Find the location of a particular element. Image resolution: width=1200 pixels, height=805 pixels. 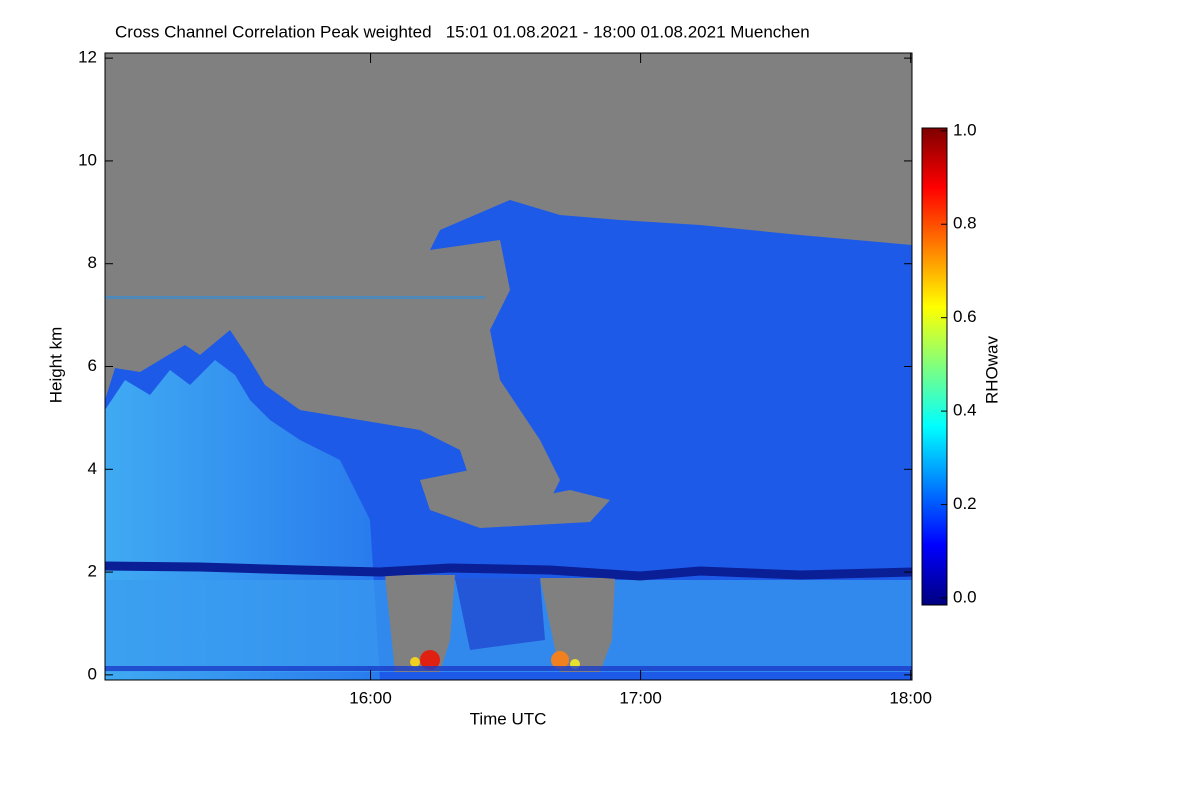

ground-layer is located at coordinates (508, 668).